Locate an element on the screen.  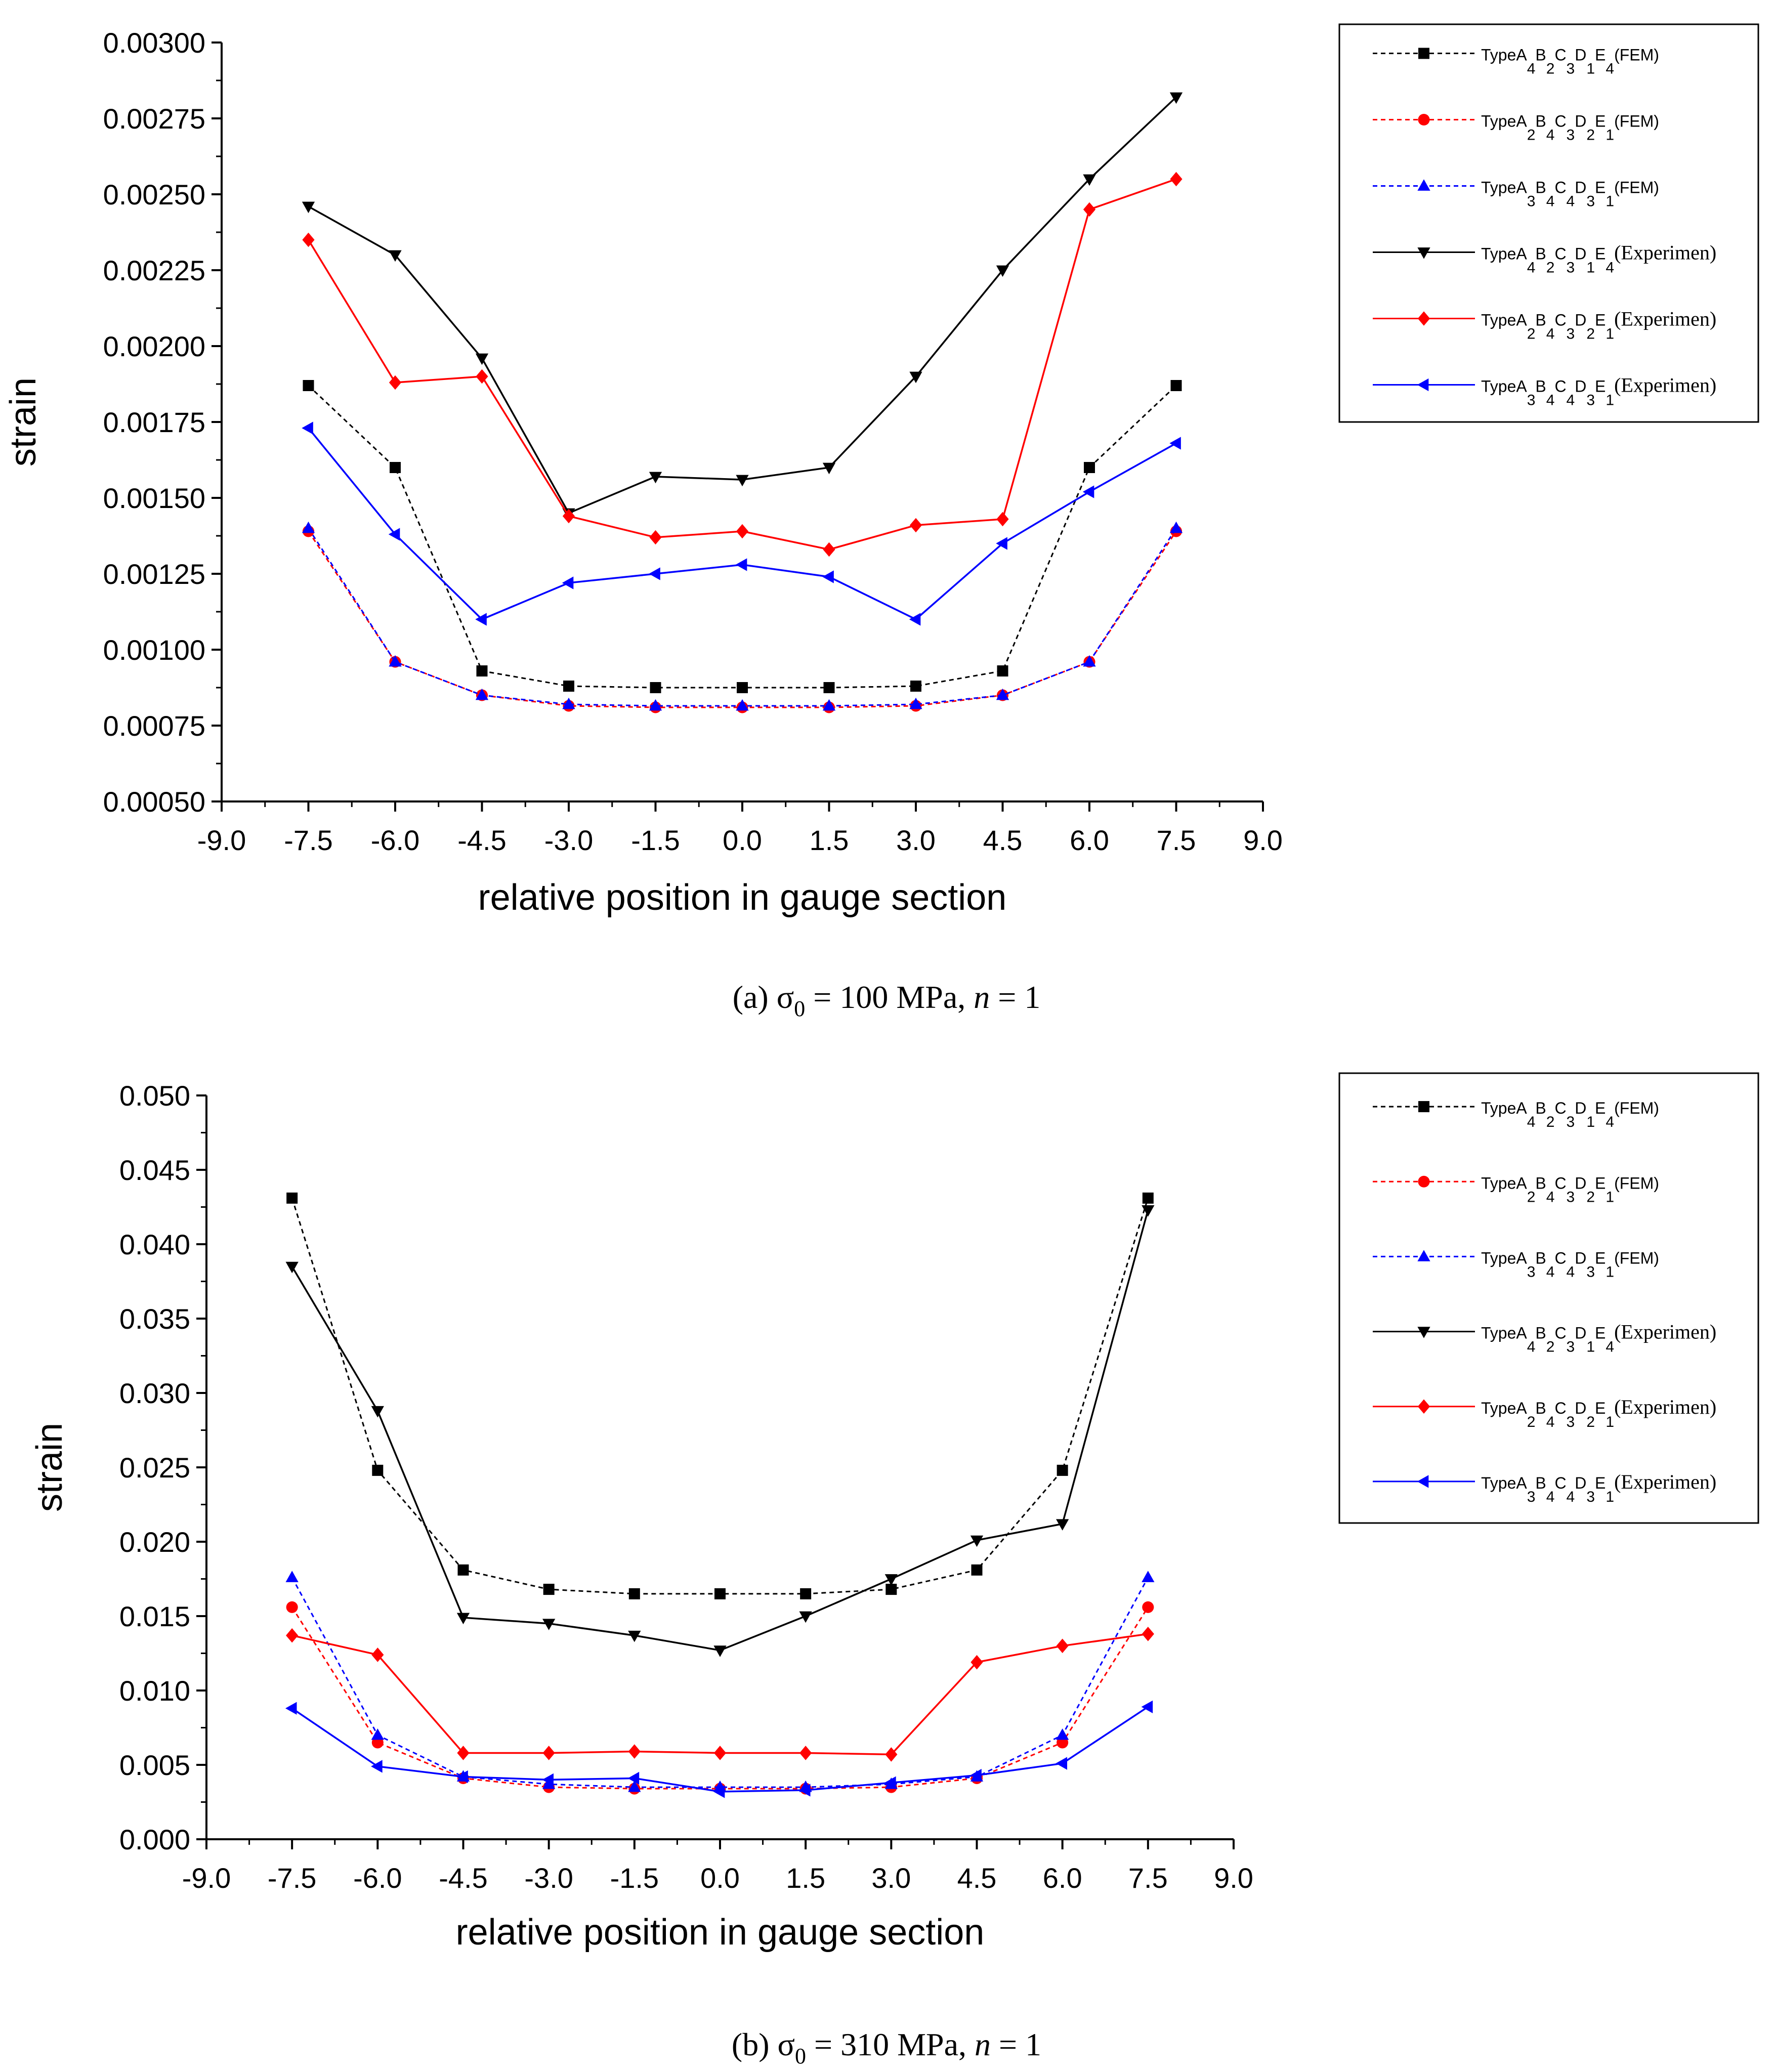
figure-caption: (a) σ0 = 100 MPa, n = 1 is located at coordinates (887, 1000).